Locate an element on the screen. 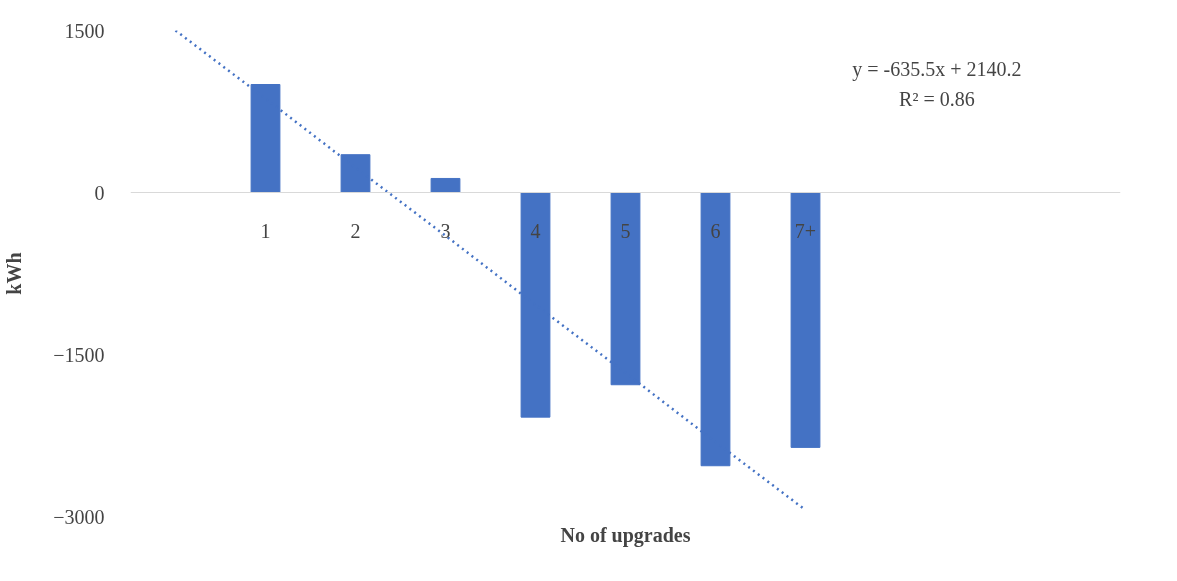  y-tick-label: −3000 is located at coordinates (79, 516).